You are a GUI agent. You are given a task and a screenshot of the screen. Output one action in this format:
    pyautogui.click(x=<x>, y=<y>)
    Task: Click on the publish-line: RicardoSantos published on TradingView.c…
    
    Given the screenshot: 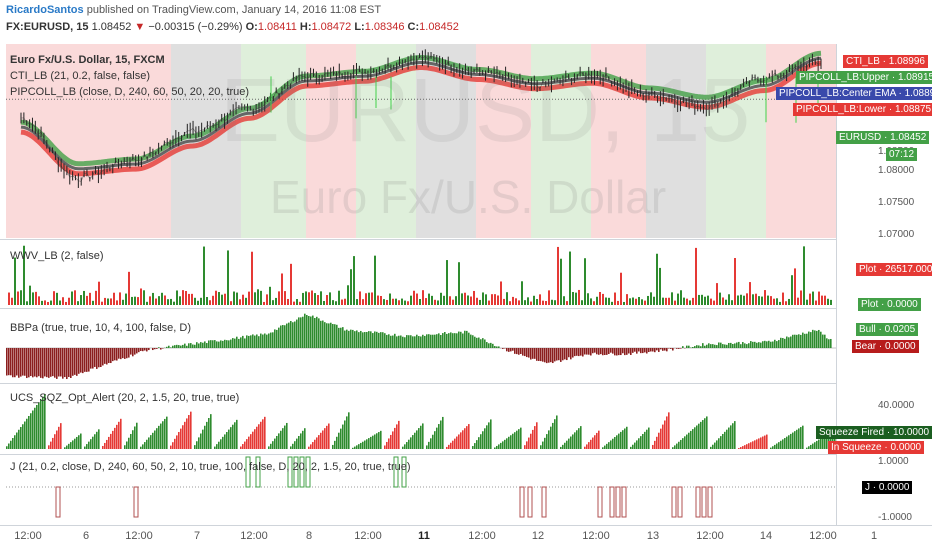 What is the action you would take?
    pyautogui.click(x=193, y=10)
    